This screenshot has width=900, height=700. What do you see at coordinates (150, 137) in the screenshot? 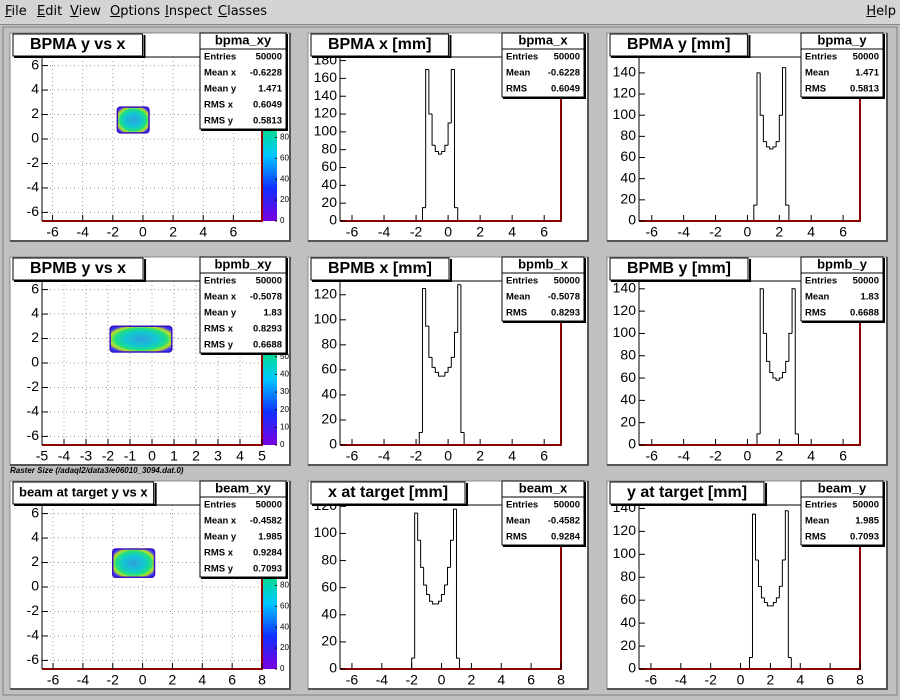
I see `pad-bevel` at bounding box center [150, 137].